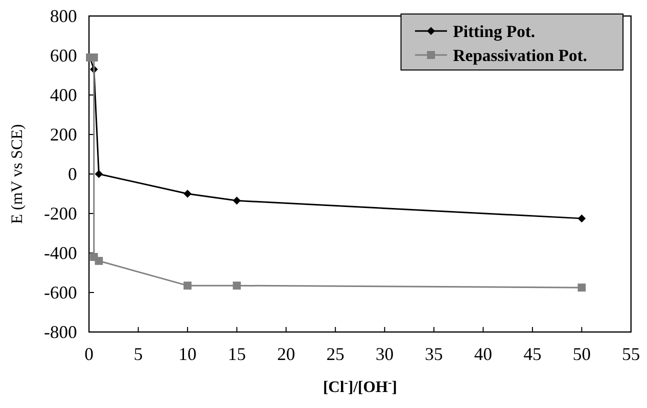 The height and width of the screenshot is (408, 647). What do you see at coordinates (187, 354) in the screenshot?
I see `x-tick-label: 10` at bounding box center [187, 354].